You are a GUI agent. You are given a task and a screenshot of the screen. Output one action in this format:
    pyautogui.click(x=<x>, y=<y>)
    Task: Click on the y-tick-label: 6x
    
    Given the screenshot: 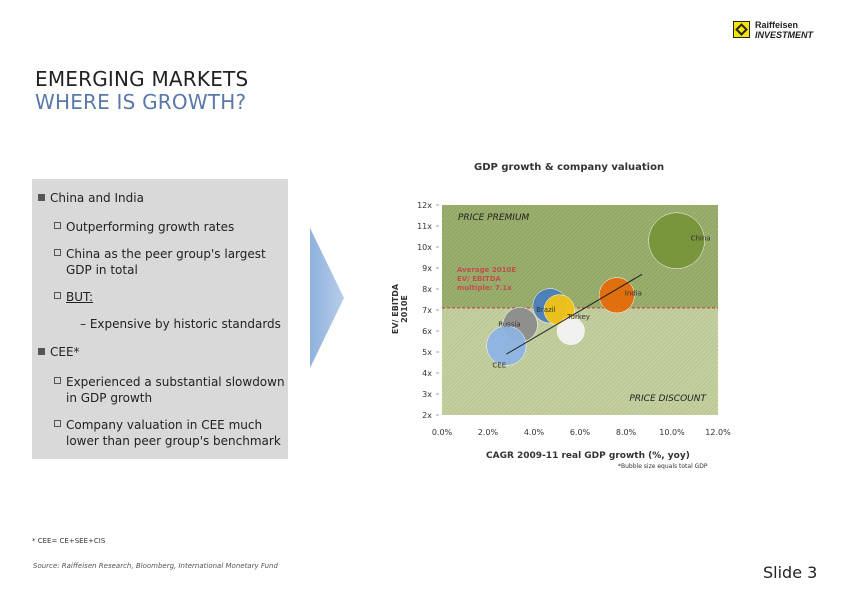 What is the action you would take?
    pyautogui.click(x=427, y=331)
    